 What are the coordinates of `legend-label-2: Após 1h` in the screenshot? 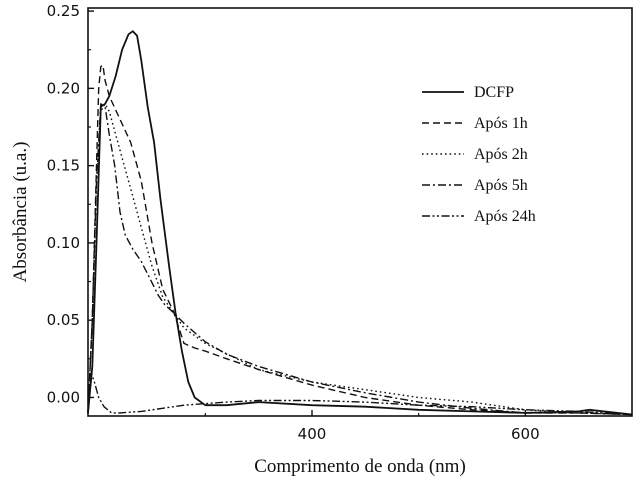 It's located at (501, 123).